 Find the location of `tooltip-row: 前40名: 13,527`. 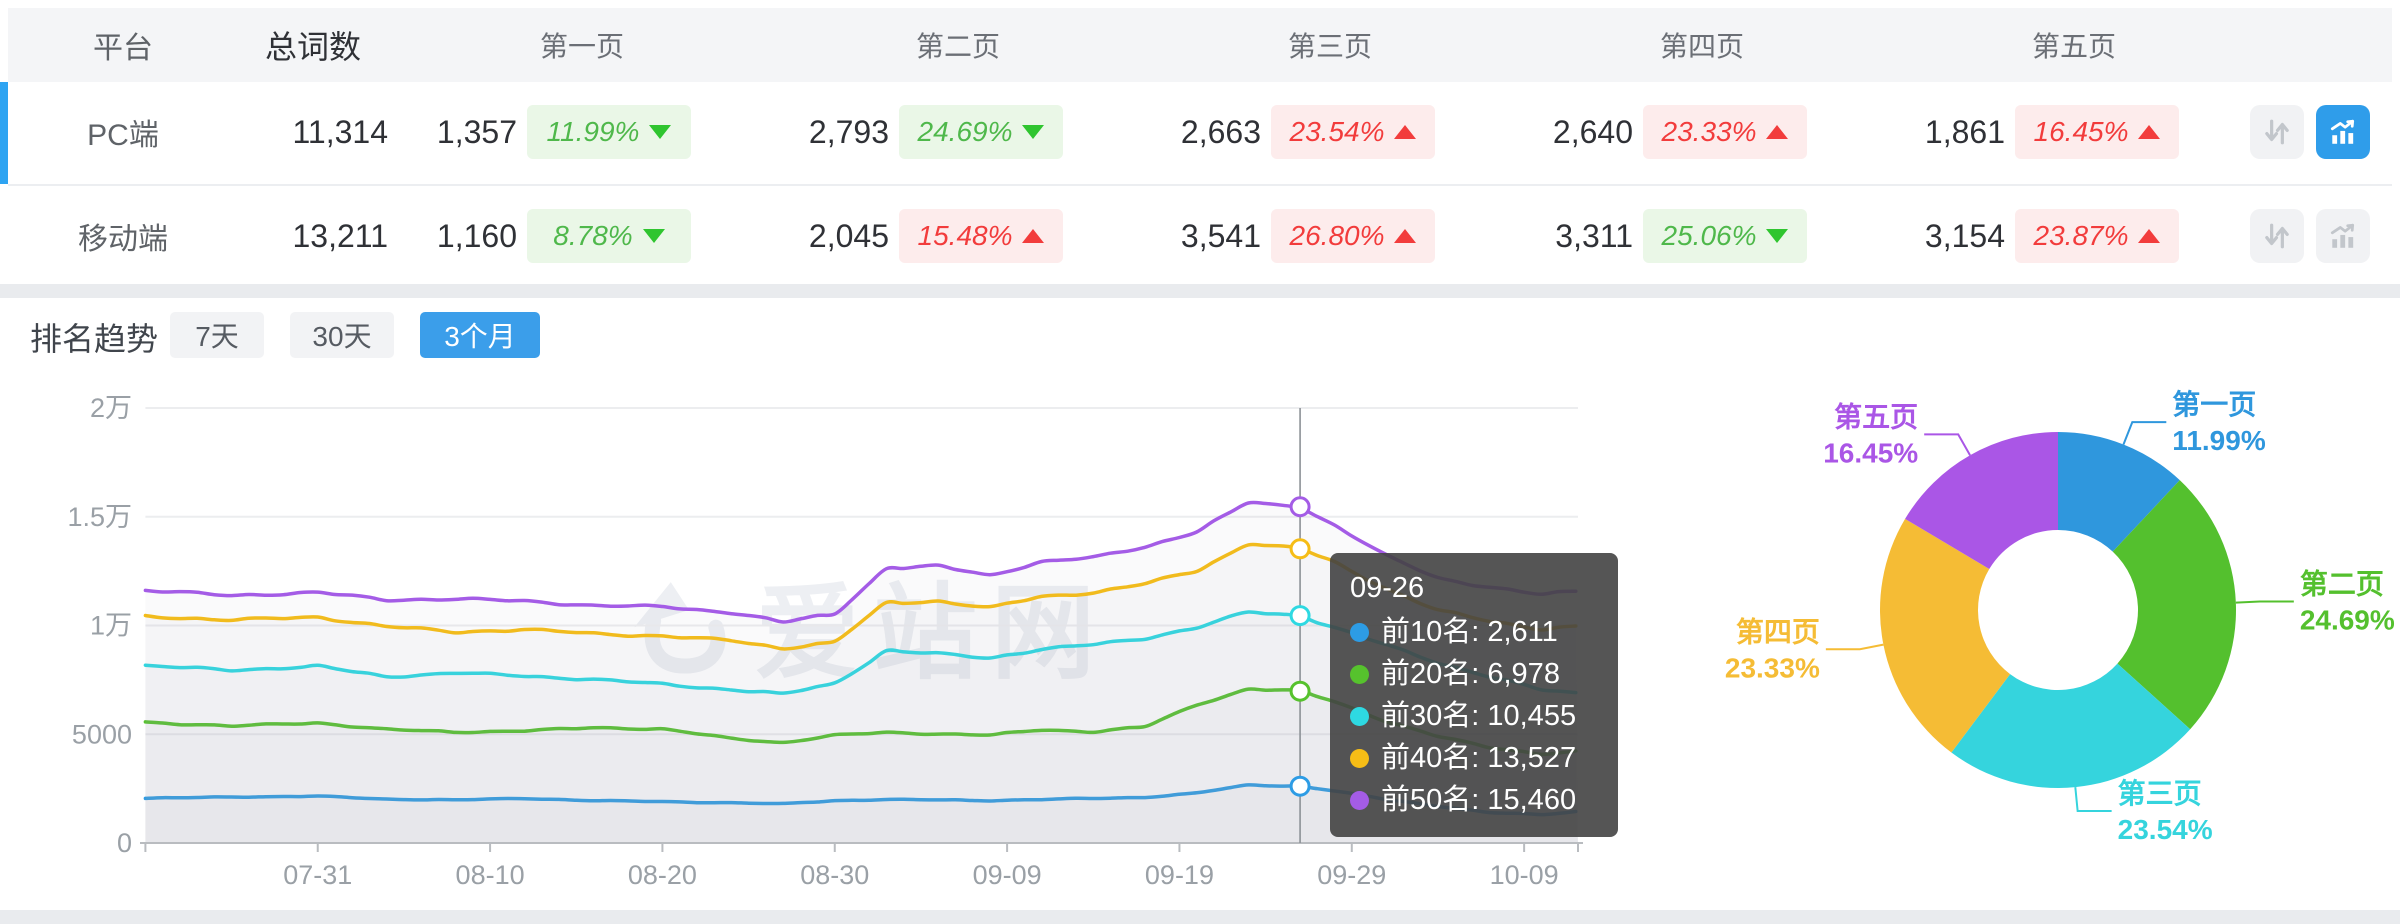

tooltip-row: 前40名: 13,527 is located at coordinates (1474, 758).